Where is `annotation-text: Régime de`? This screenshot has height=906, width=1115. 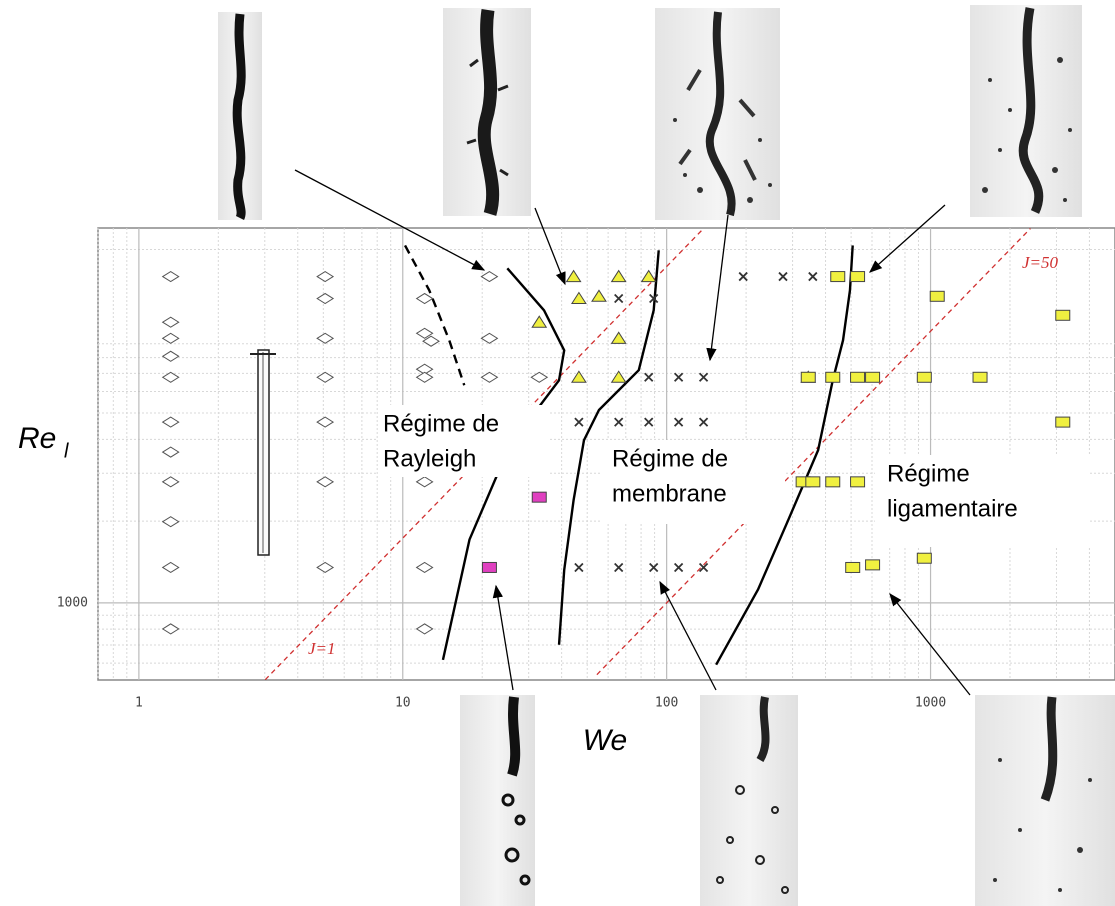
annotation-text: Régime de is located at coordinates (441, 423).